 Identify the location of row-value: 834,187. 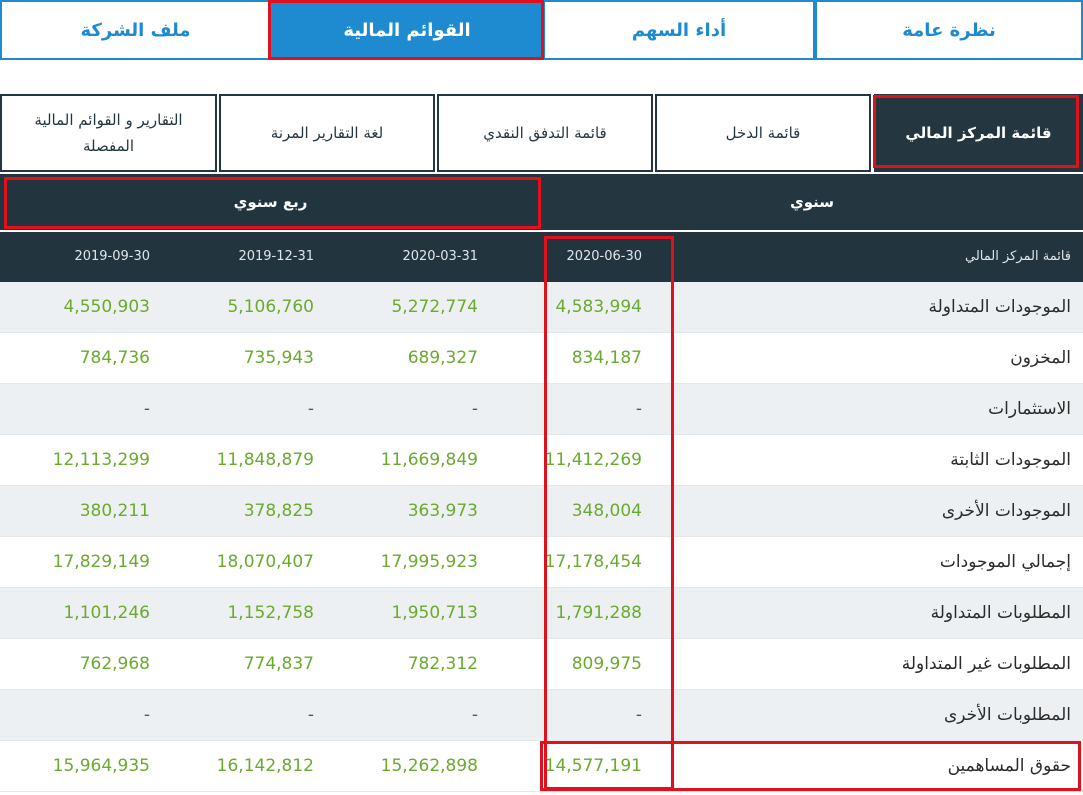
(606, 358).